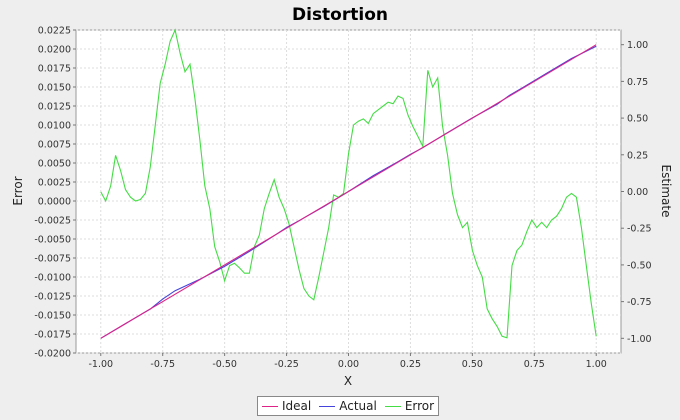 This screenshot has width=680, height=420. I want to click on left-tick-label: -0.0100, so click(52, 278).